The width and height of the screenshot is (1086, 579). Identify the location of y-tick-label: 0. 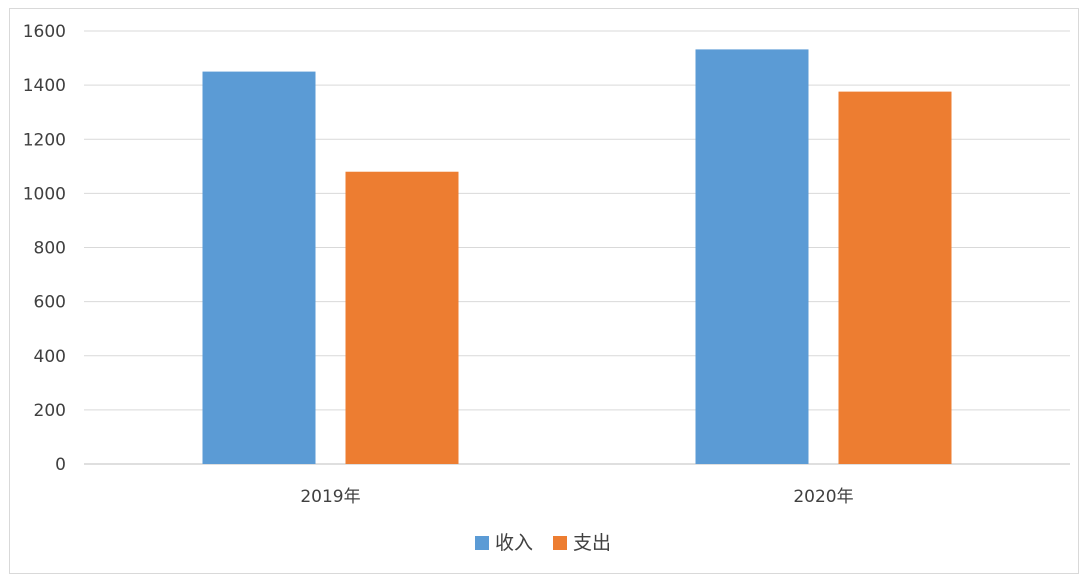
(60, 465).